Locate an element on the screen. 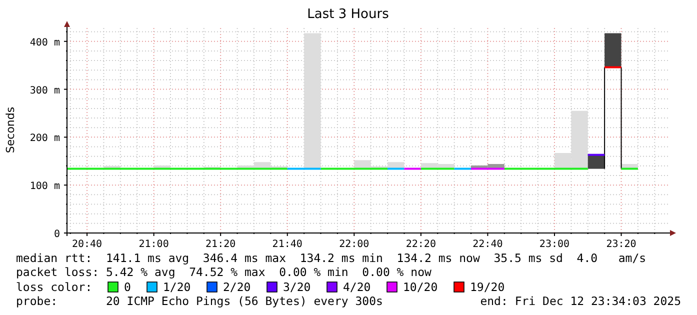 This screenshot has height=315, width=697. x-tick-label: 22:40 is located at coordinates (487, 244).